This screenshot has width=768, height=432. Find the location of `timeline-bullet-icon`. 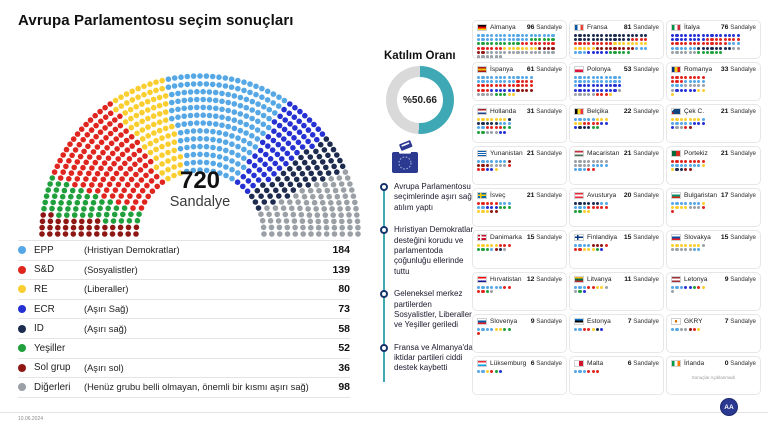

timeline-bullet-icon is located at coordinates (384, 294).